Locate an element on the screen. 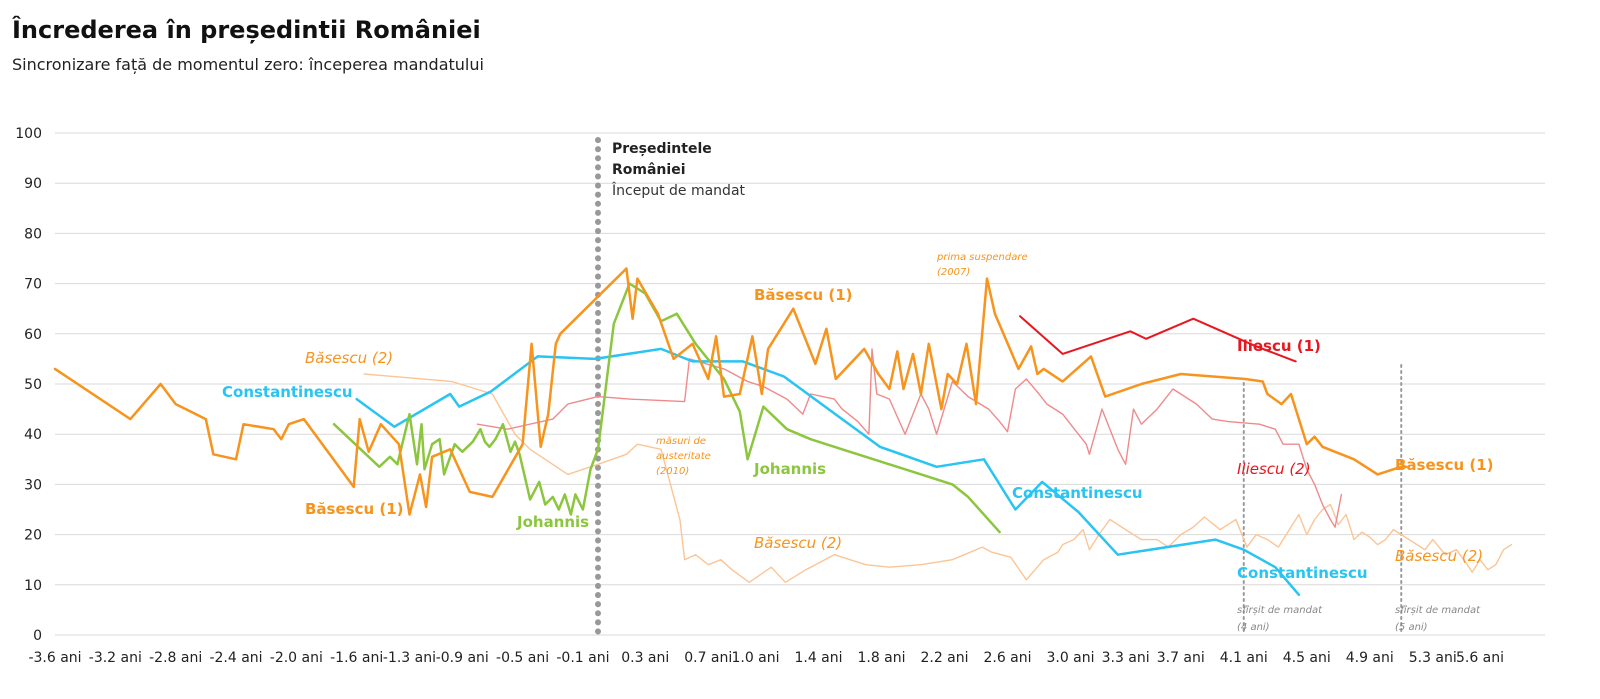 Image resolution: width=1600 pixels, height=699 pixels. x-tick-label: -2.0 ani is located at coordinates (296, 658).